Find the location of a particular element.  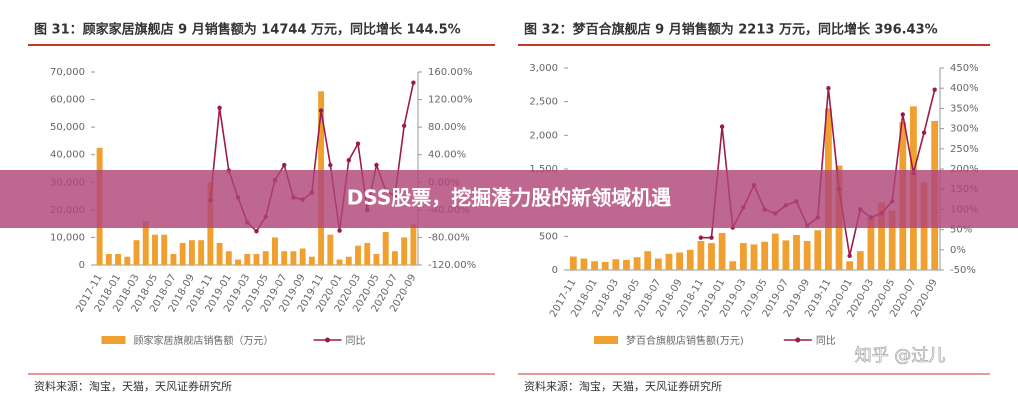

y2-tick-label: 80.00% is located at coordinates (447, 127).